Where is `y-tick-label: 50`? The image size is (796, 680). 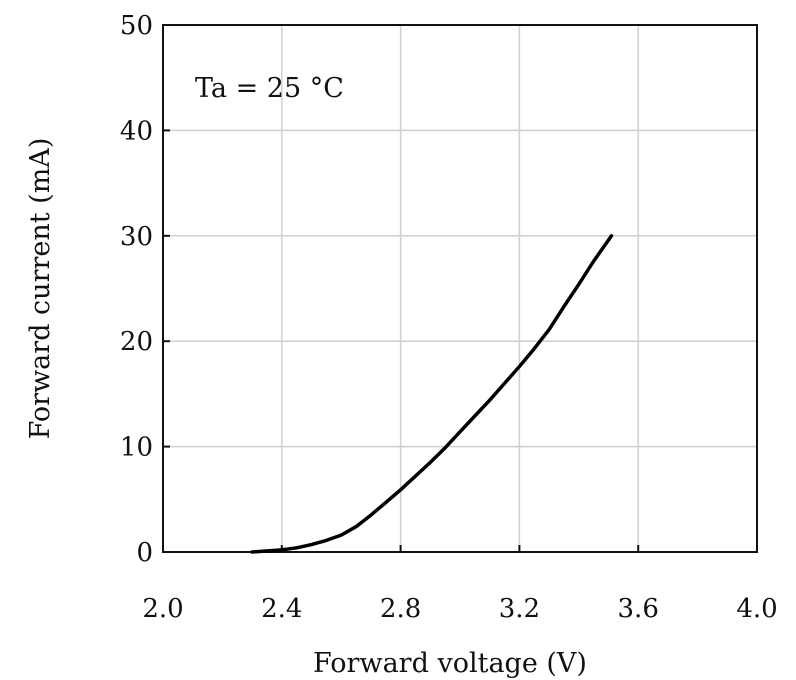 y-tick-label: 50 is located at coordinates (136, 26).